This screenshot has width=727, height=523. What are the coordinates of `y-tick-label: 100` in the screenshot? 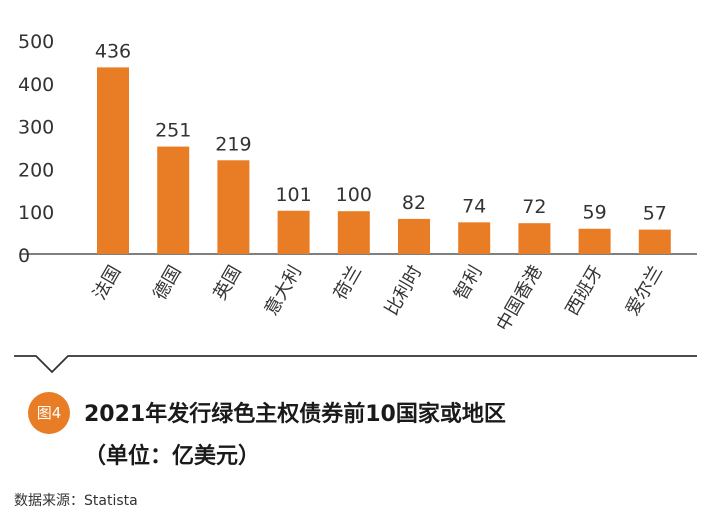 It's located at (36, 213).